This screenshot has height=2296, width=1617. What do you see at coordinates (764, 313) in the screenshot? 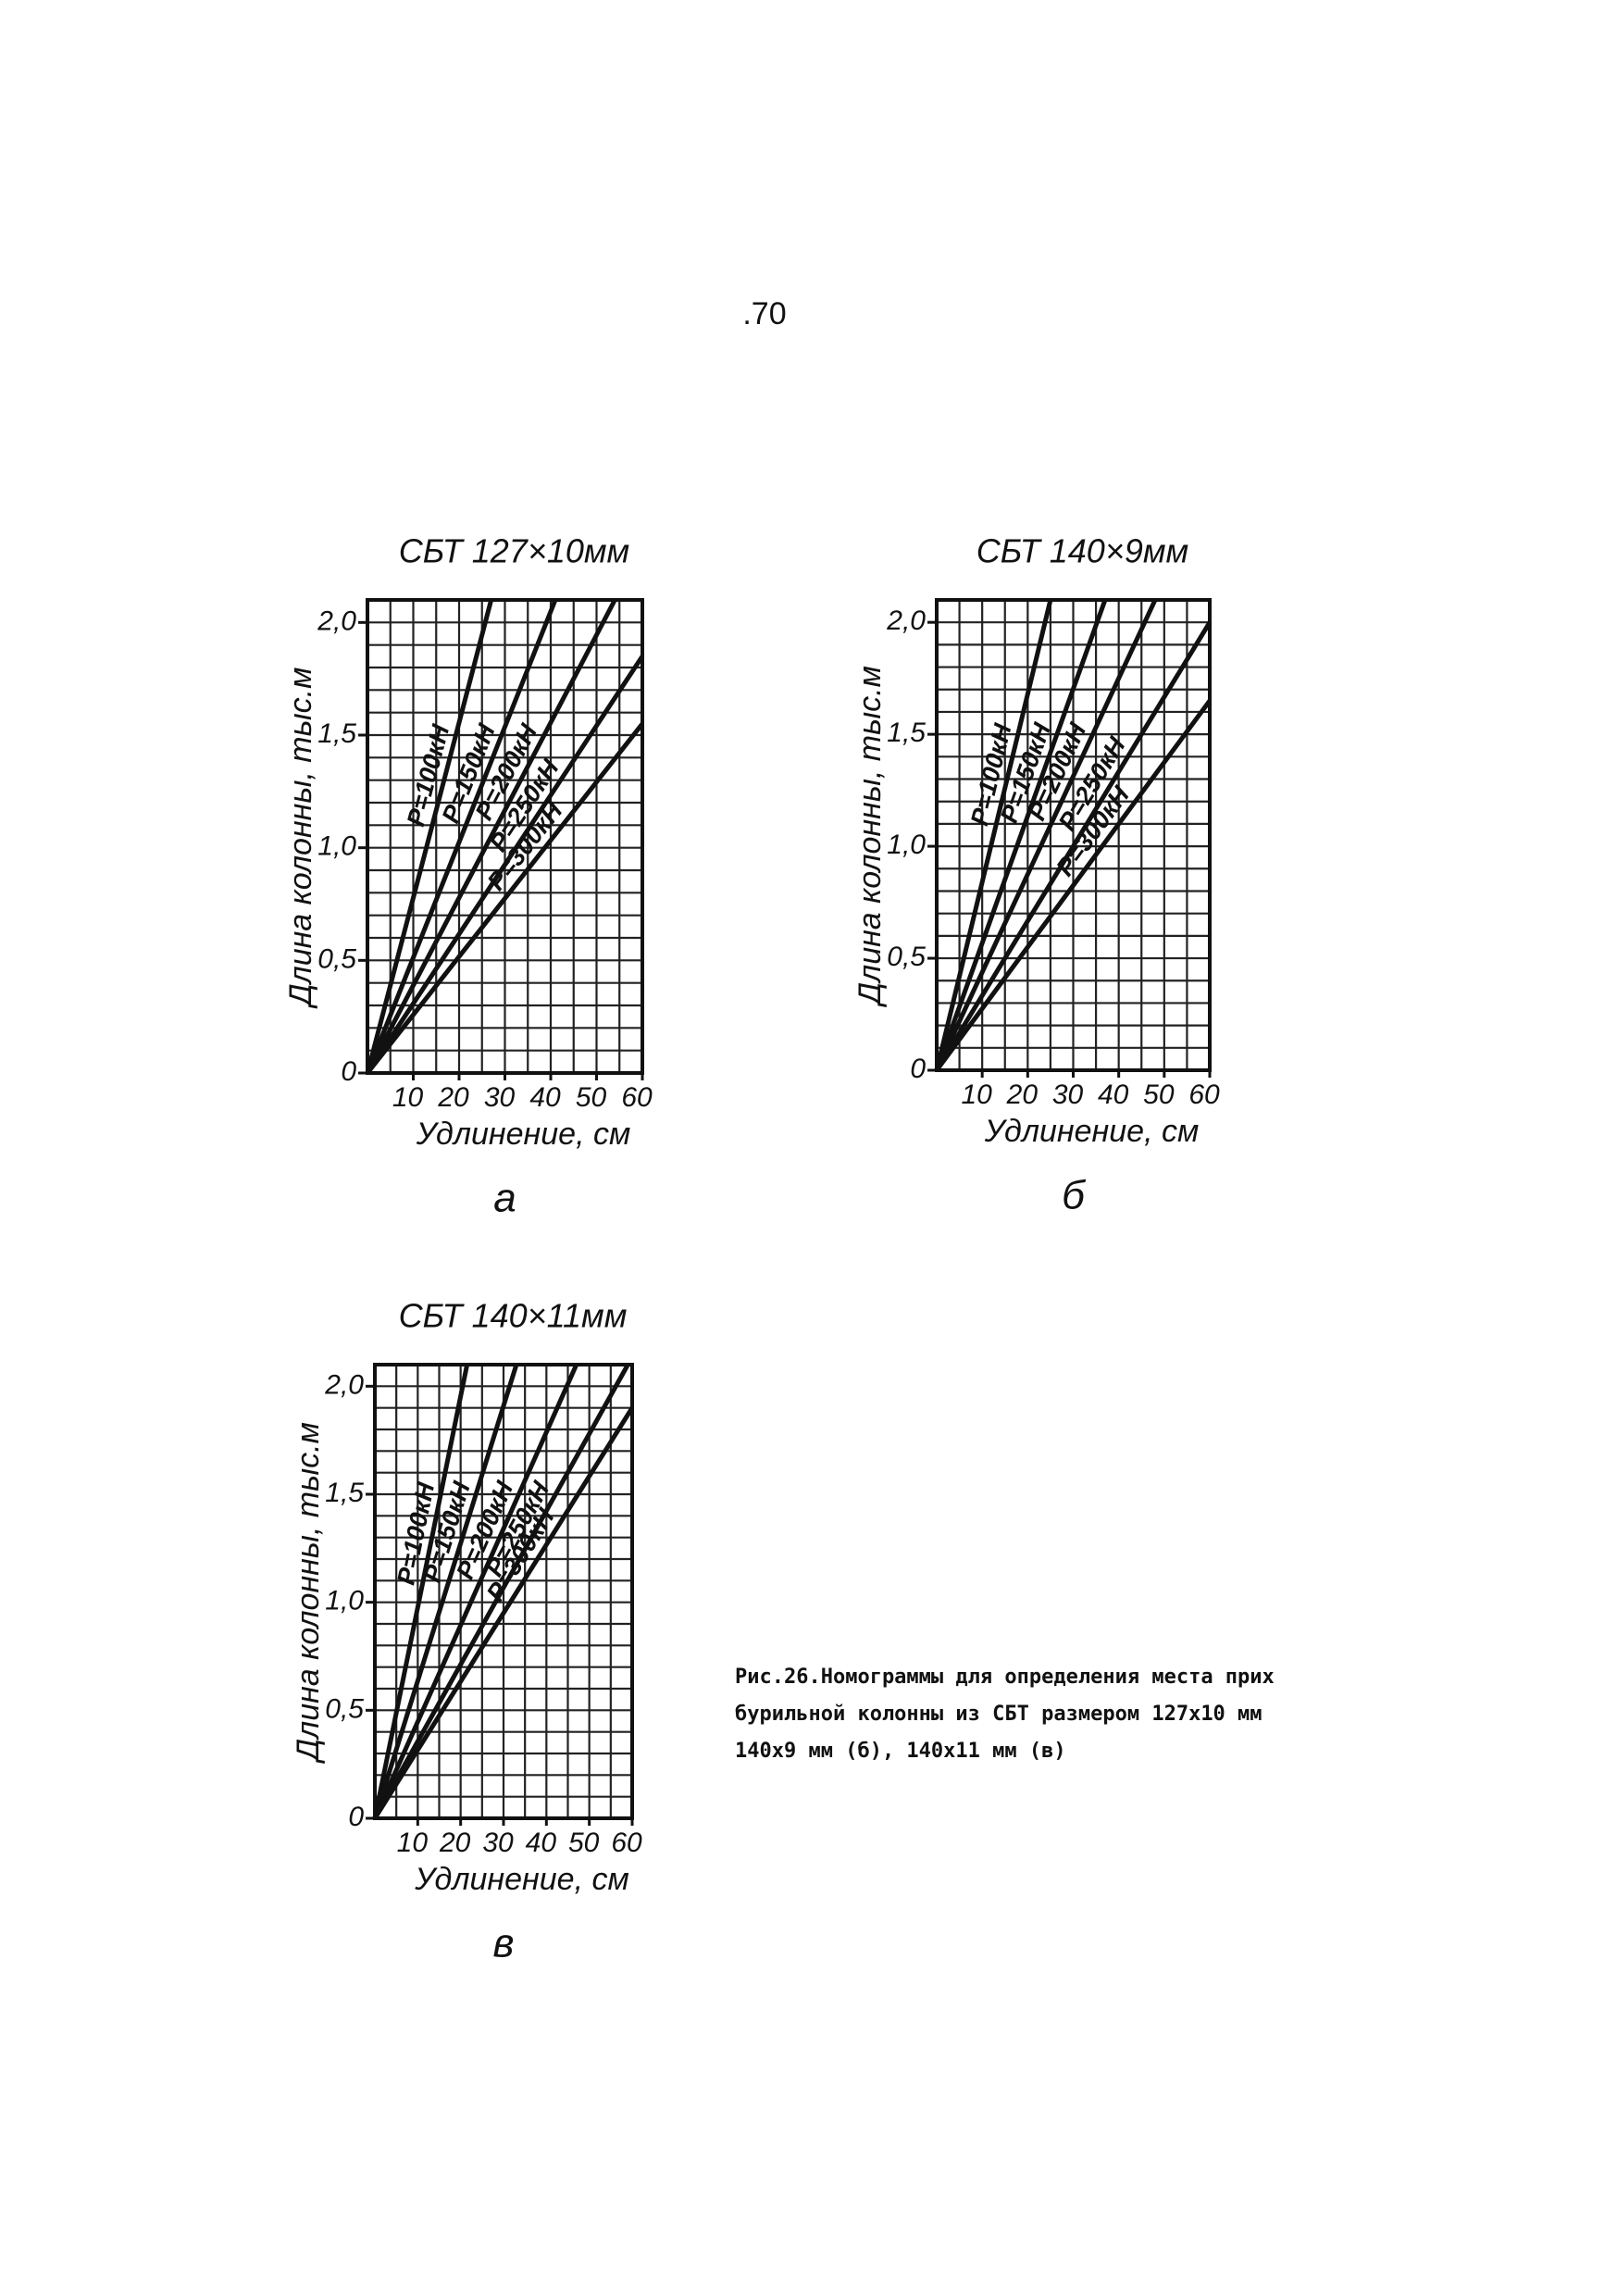
I see `page-number: .70` at bounding box center [764, 313].